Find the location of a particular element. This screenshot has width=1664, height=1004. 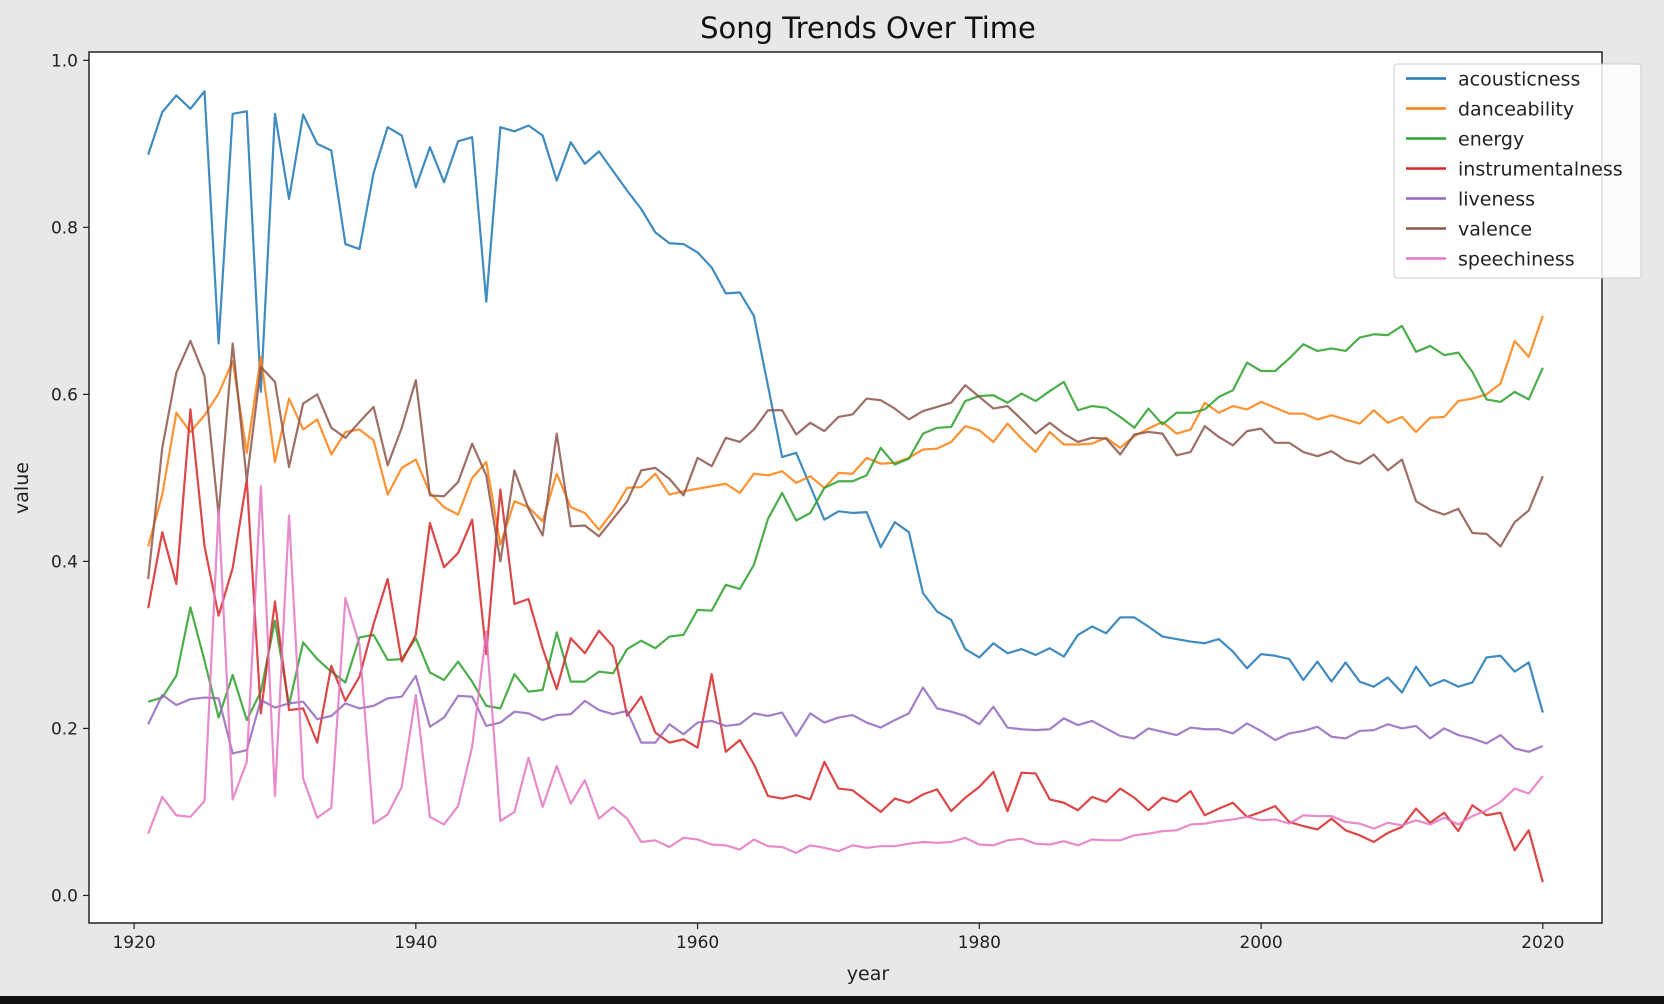

series-line-liveness is located at coordinates (845, 714).